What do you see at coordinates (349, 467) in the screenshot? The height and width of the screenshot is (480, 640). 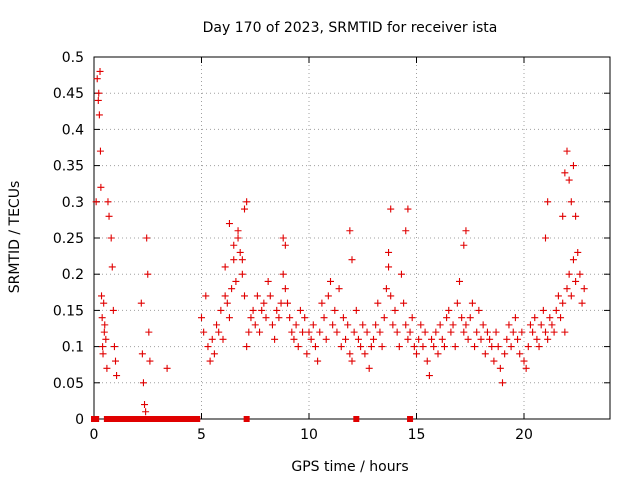 I see `x-axis-label: GPS time / hours` at bounding box center [349, 467].